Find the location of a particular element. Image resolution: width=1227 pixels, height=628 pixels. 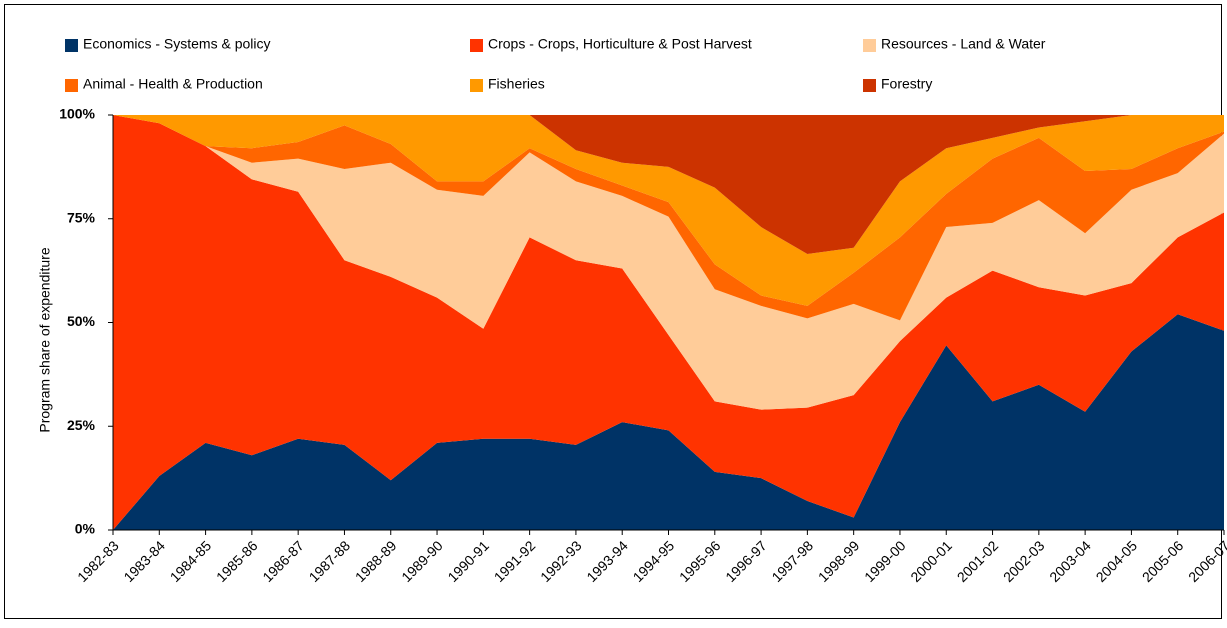

y-tick-label: 50% is located at coordinates (81, 321).